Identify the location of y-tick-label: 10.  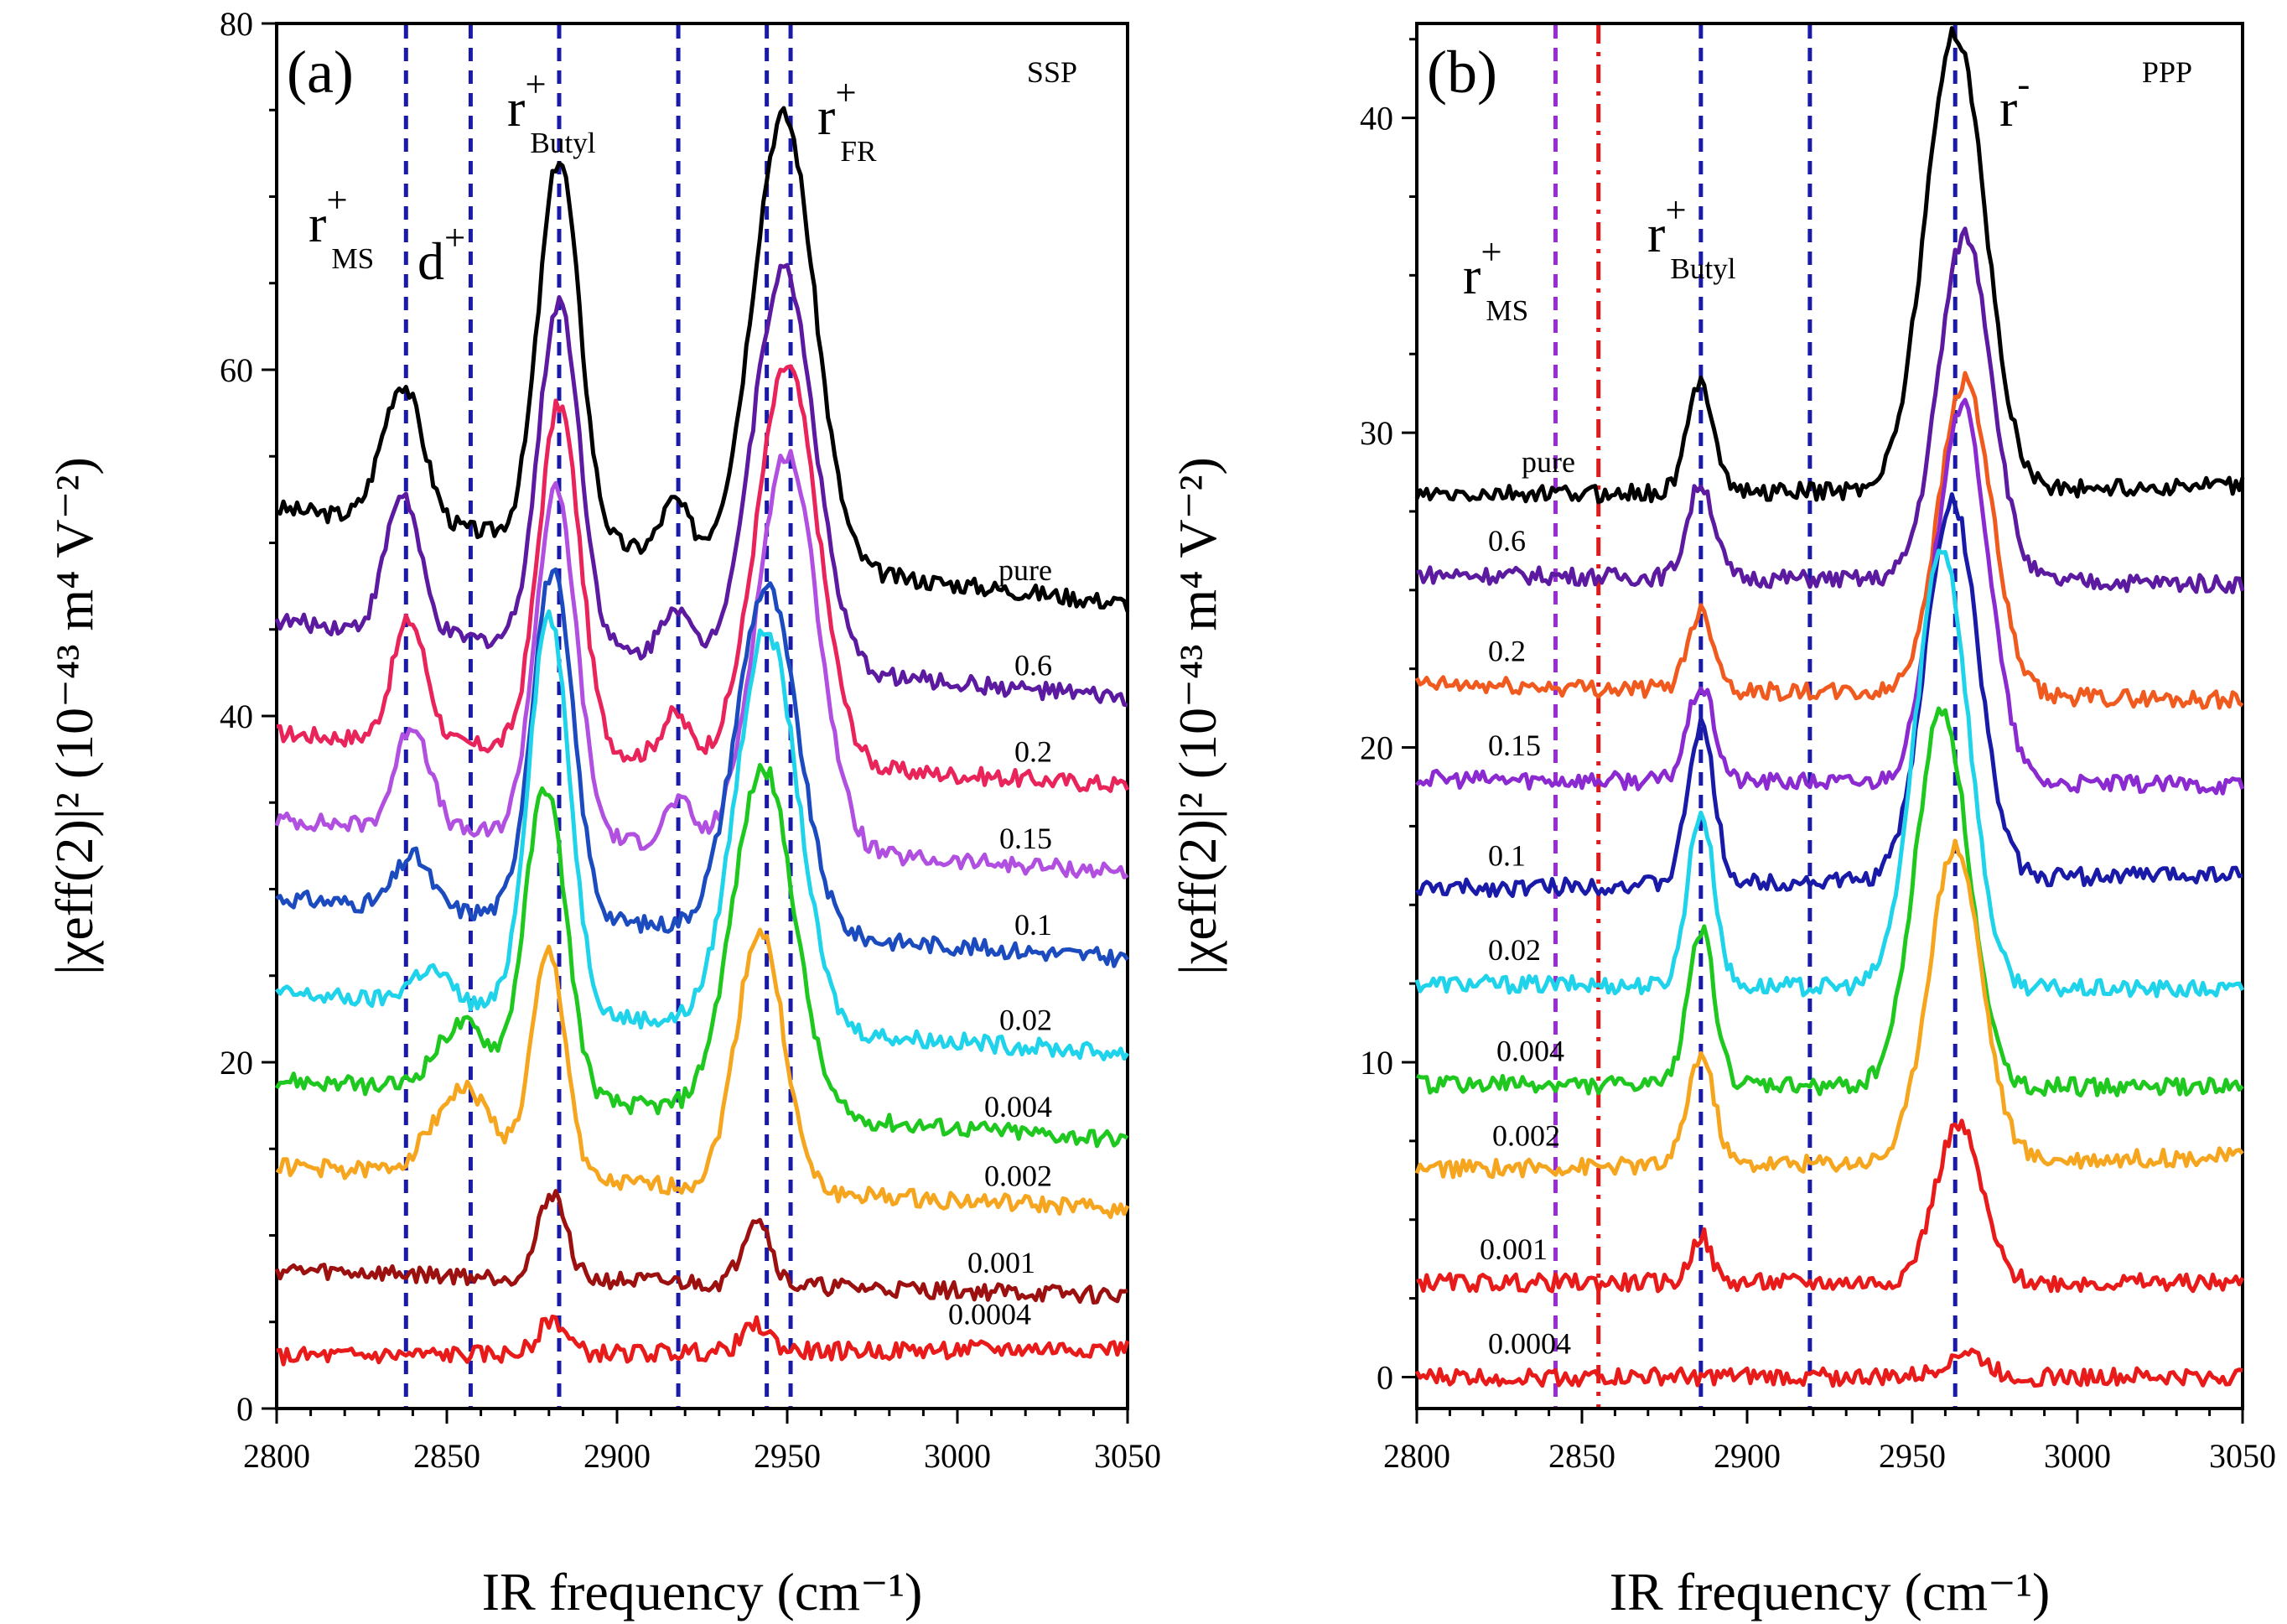
(1376, 1063).